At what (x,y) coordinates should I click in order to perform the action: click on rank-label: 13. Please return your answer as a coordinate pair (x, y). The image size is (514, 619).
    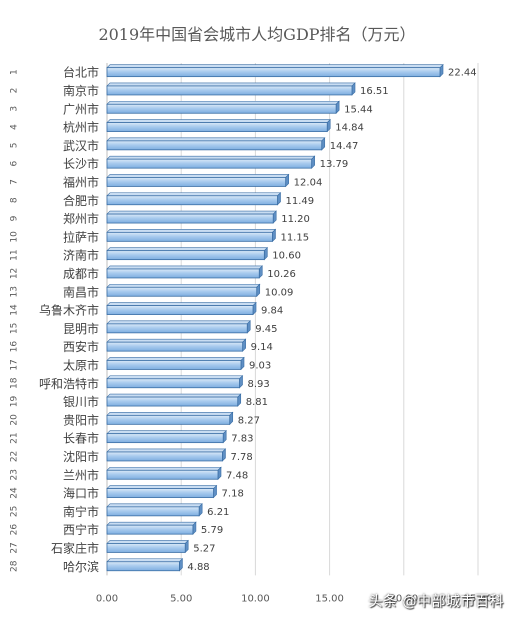
    Looking at the image, I should click on (15, 291).